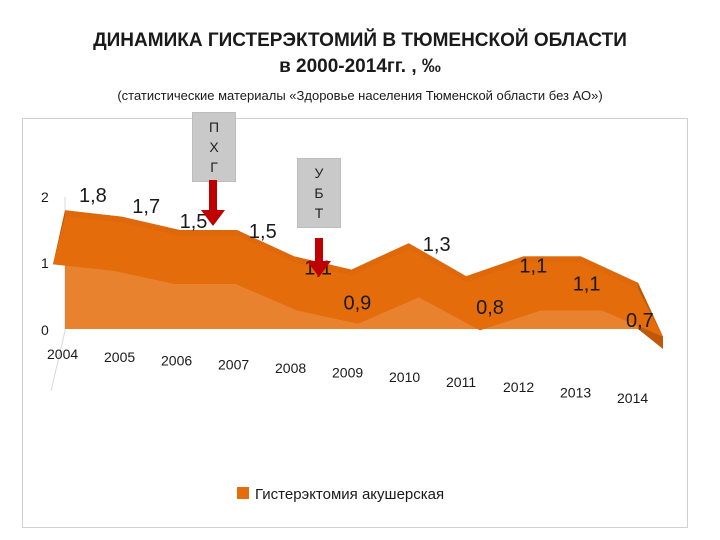 The height and width of the screenshot is (540, 720). Describe the element at coordinates (461, 382) in the screenshot. I see `x-tick-label: 2011` at that location.